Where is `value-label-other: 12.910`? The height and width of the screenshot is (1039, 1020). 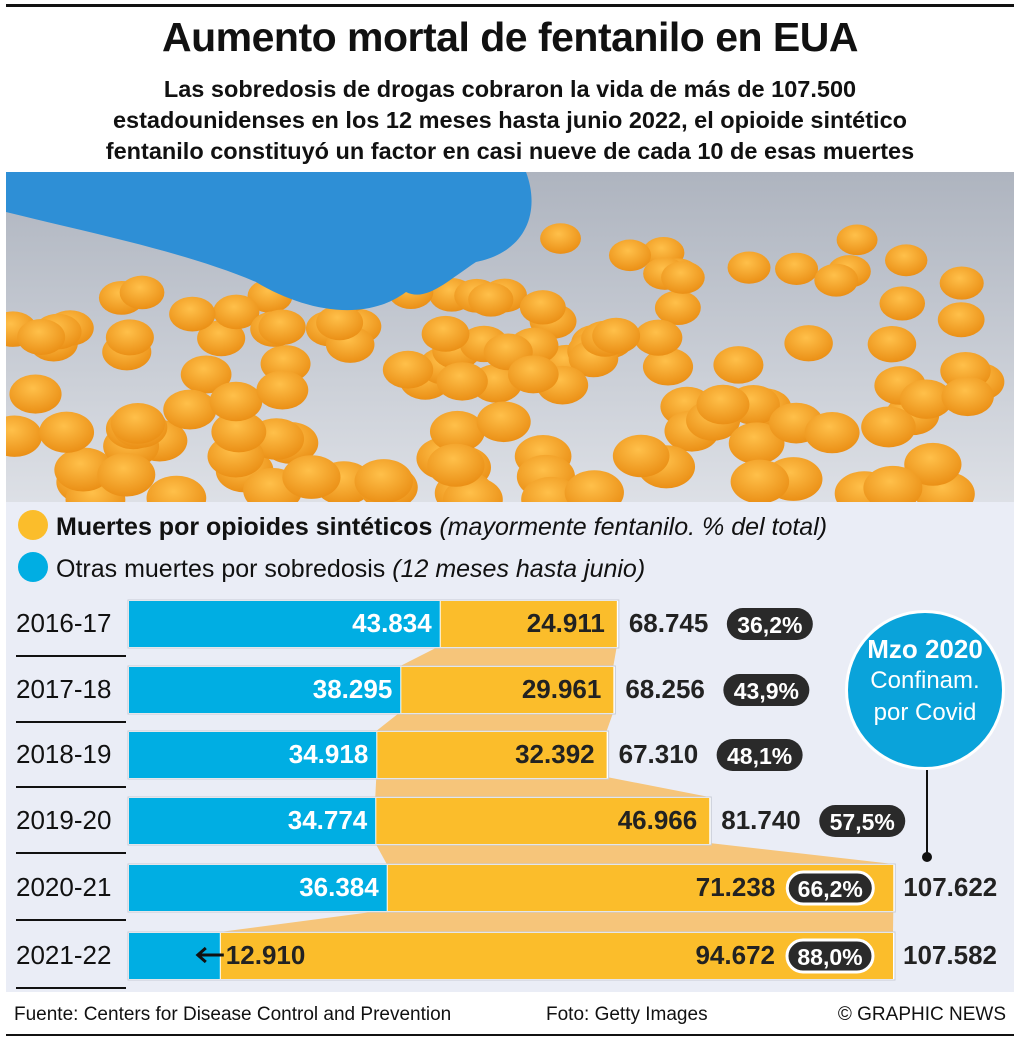 value-label-other: 12.910 is located at coordinates (266, 955).